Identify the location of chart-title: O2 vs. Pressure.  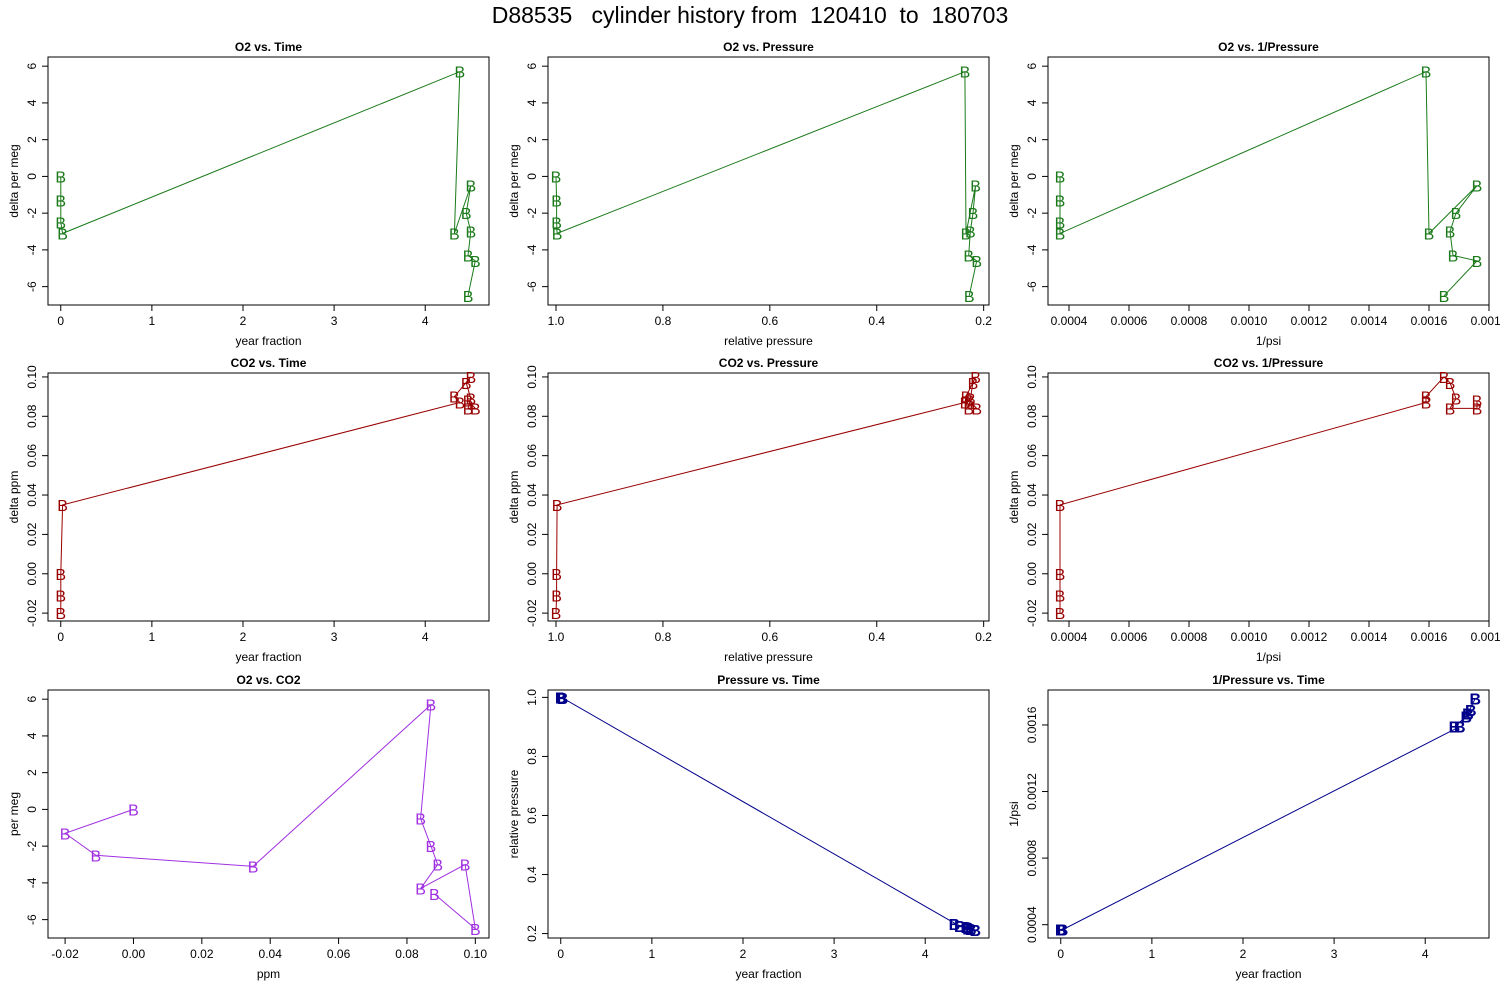
(768, 47).